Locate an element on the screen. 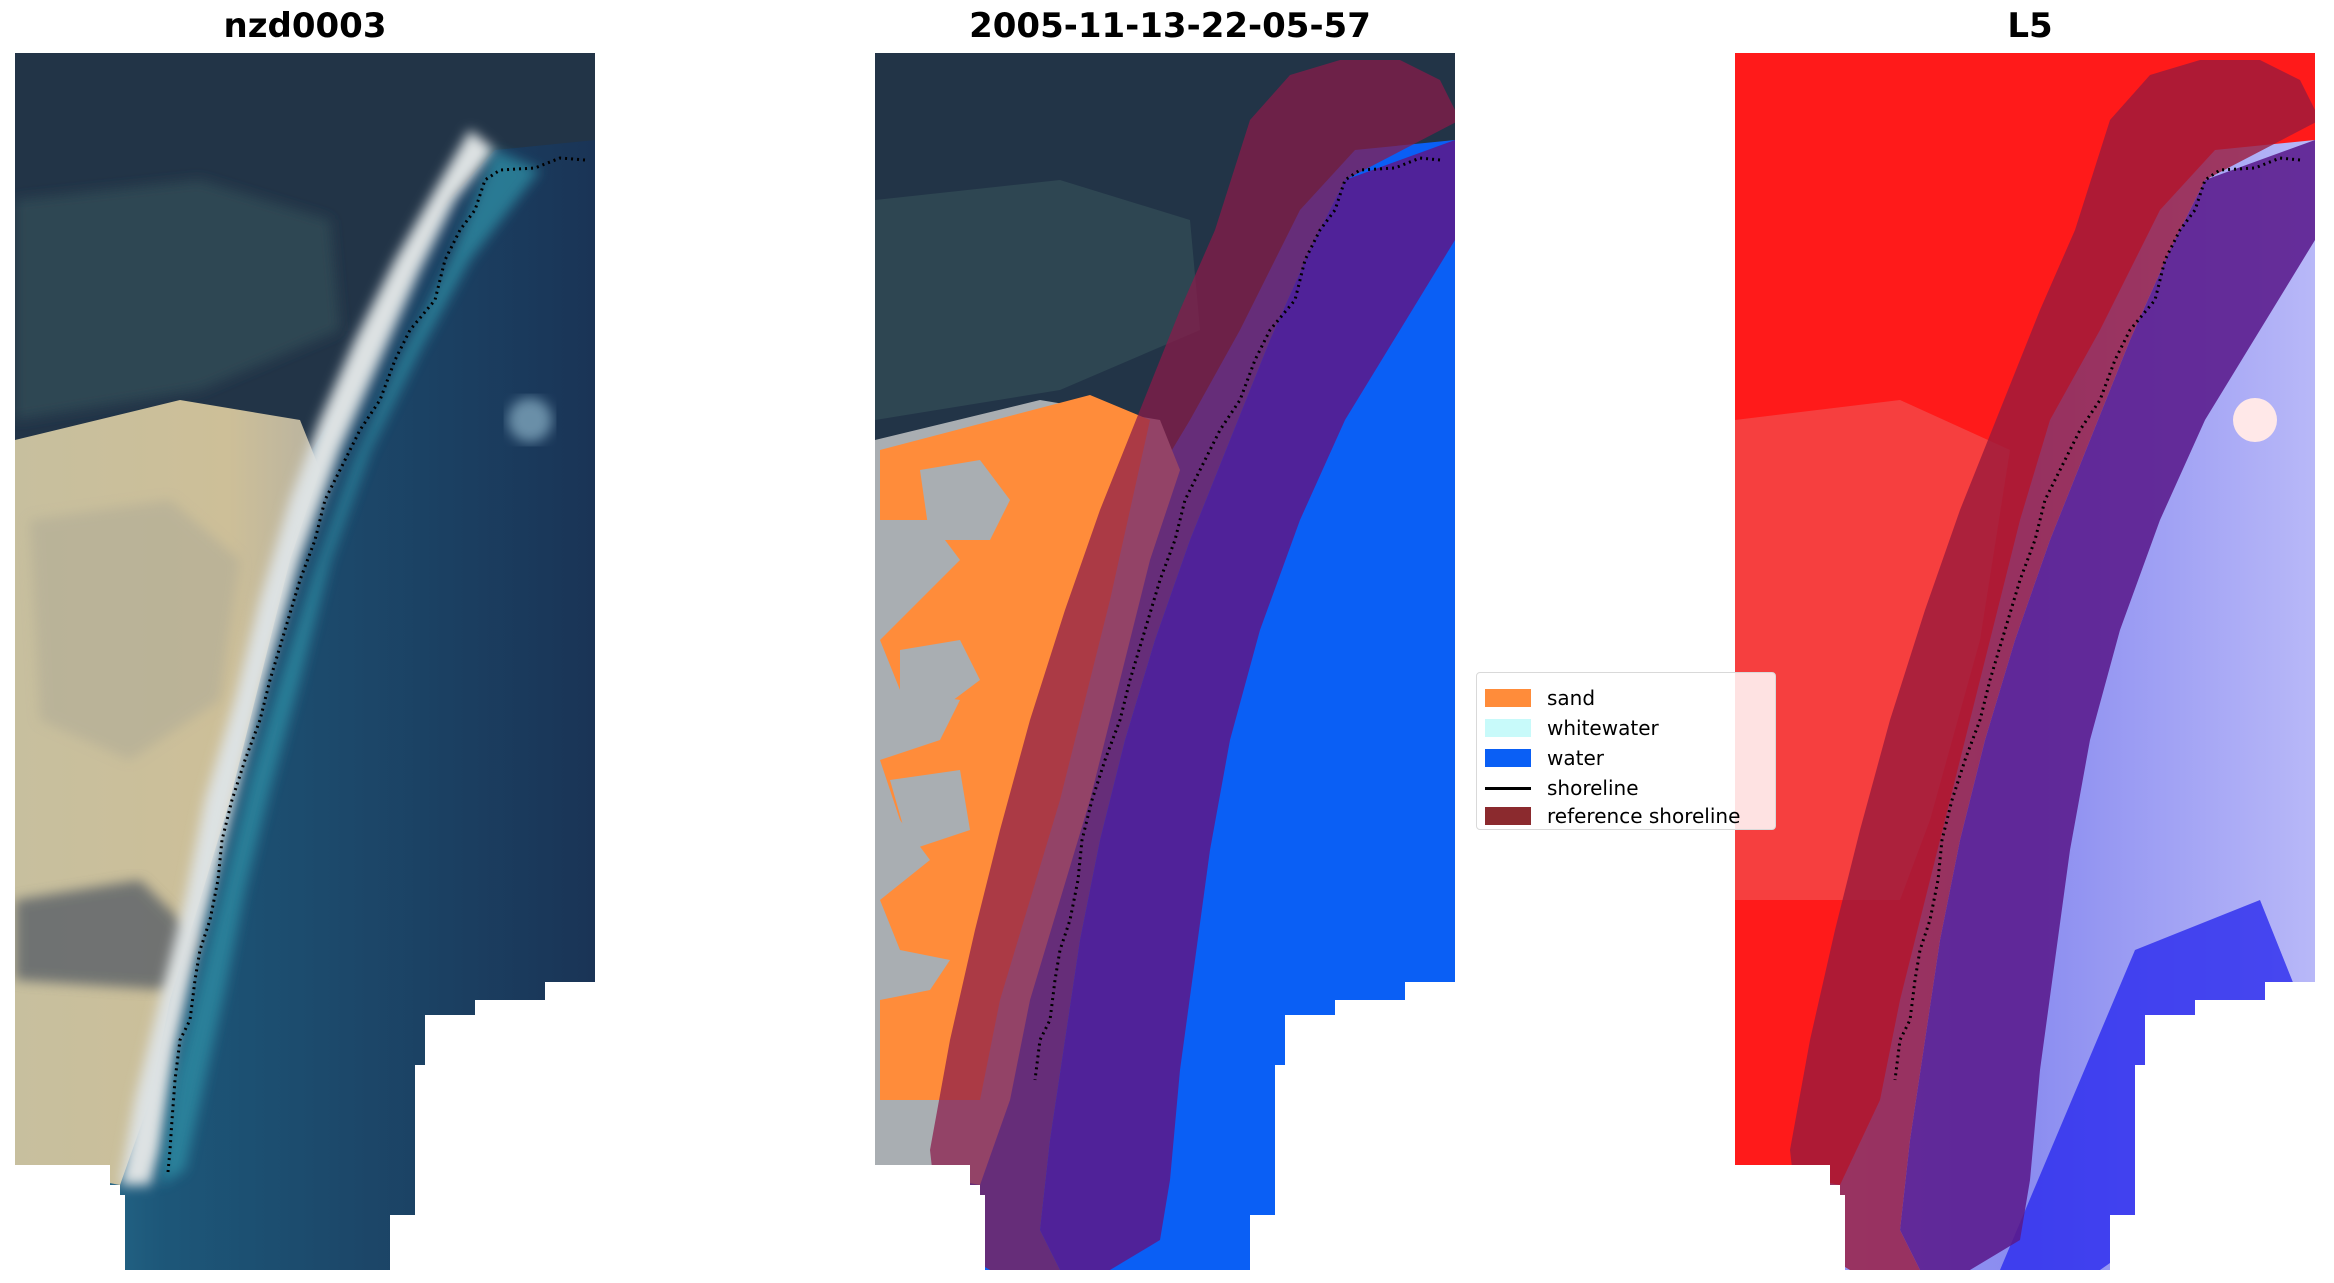 This screenshot has height=1283, width=2334. shoreline-line-swatch is located at coordinates (1508, 788).